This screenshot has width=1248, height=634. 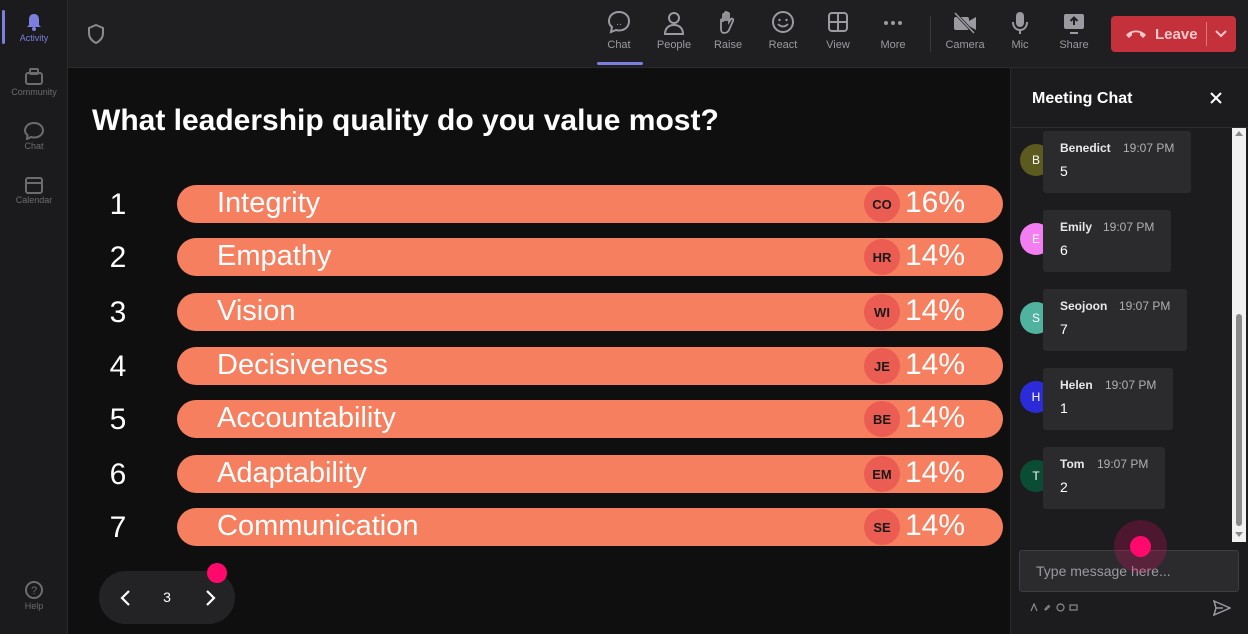 What do you see at coordinates (126, 598) in the screenshot?
I see `chevron-left-icon` at bounding box center [126, 598].